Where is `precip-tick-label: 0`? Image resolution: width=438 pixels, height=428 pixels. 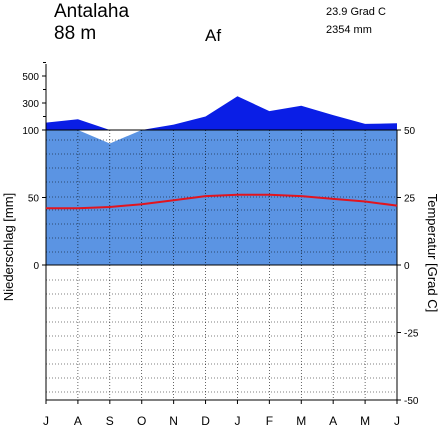
precip-tick-label: 0 is located at coordinates (36, 266).